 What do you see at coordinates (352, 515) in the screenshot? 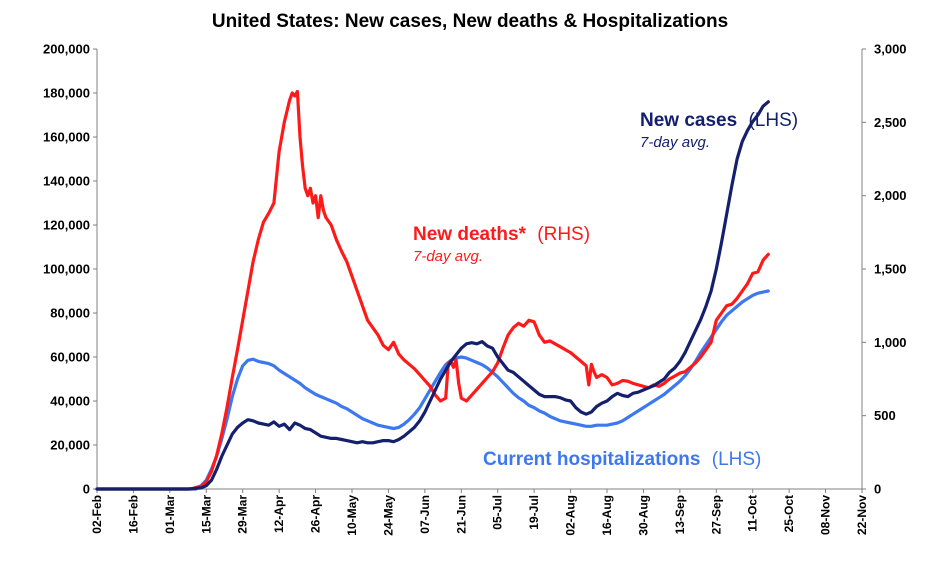
I see `x-tick-label: 10-May` at bounding box center [352, 515].